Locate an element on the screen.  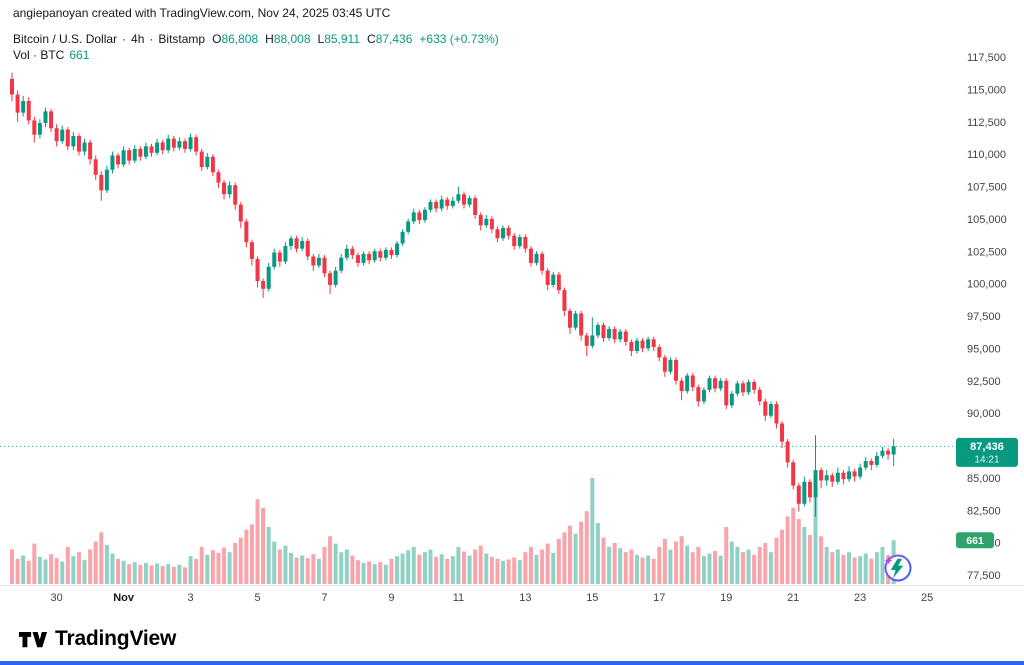
volume-label: Vol · BTC is located at coordinates (39, 55).